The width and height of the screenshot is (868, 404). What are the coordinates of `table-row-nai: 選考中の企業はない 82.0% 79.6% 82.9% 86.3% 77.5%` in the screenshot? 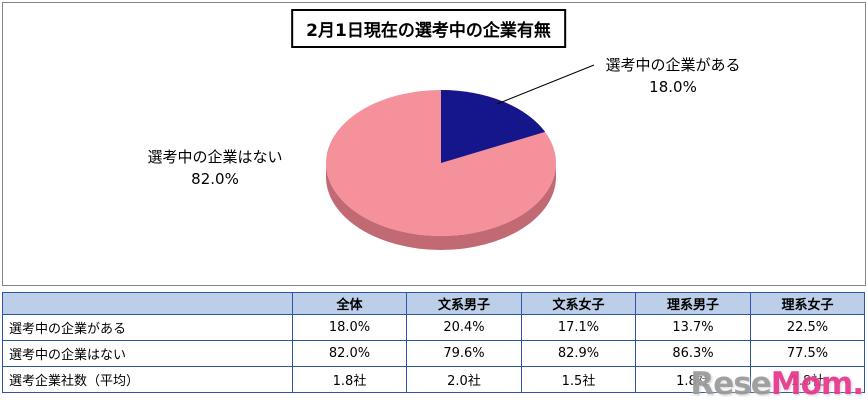 It's located at (433, 353).